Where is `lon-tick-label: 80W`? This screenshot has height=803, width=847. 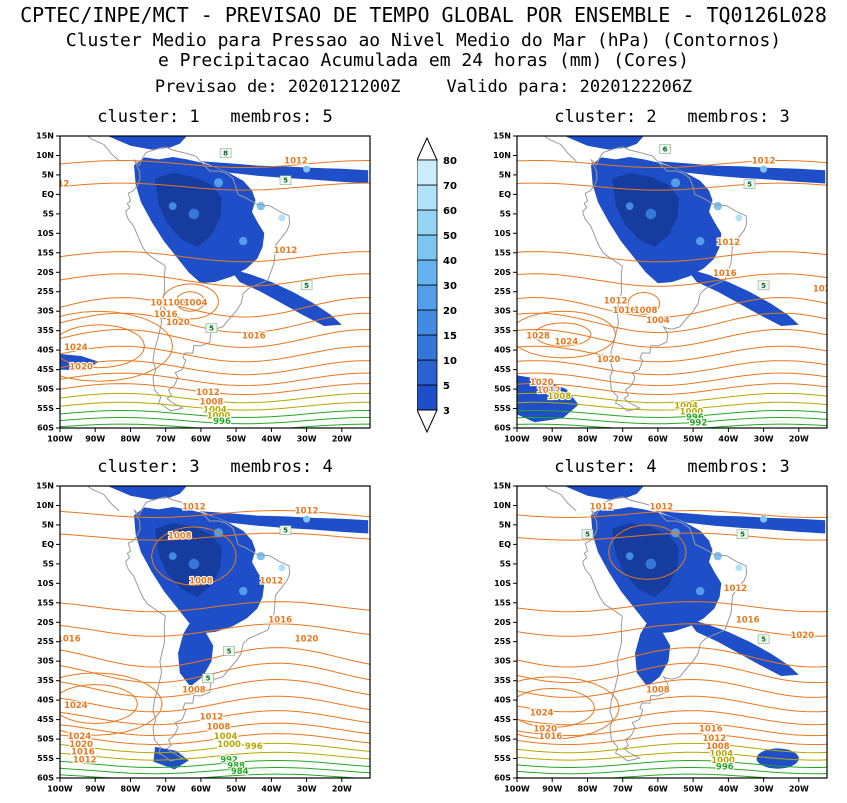
lon-tick-label: 80W is located at coordinates (131, 439).